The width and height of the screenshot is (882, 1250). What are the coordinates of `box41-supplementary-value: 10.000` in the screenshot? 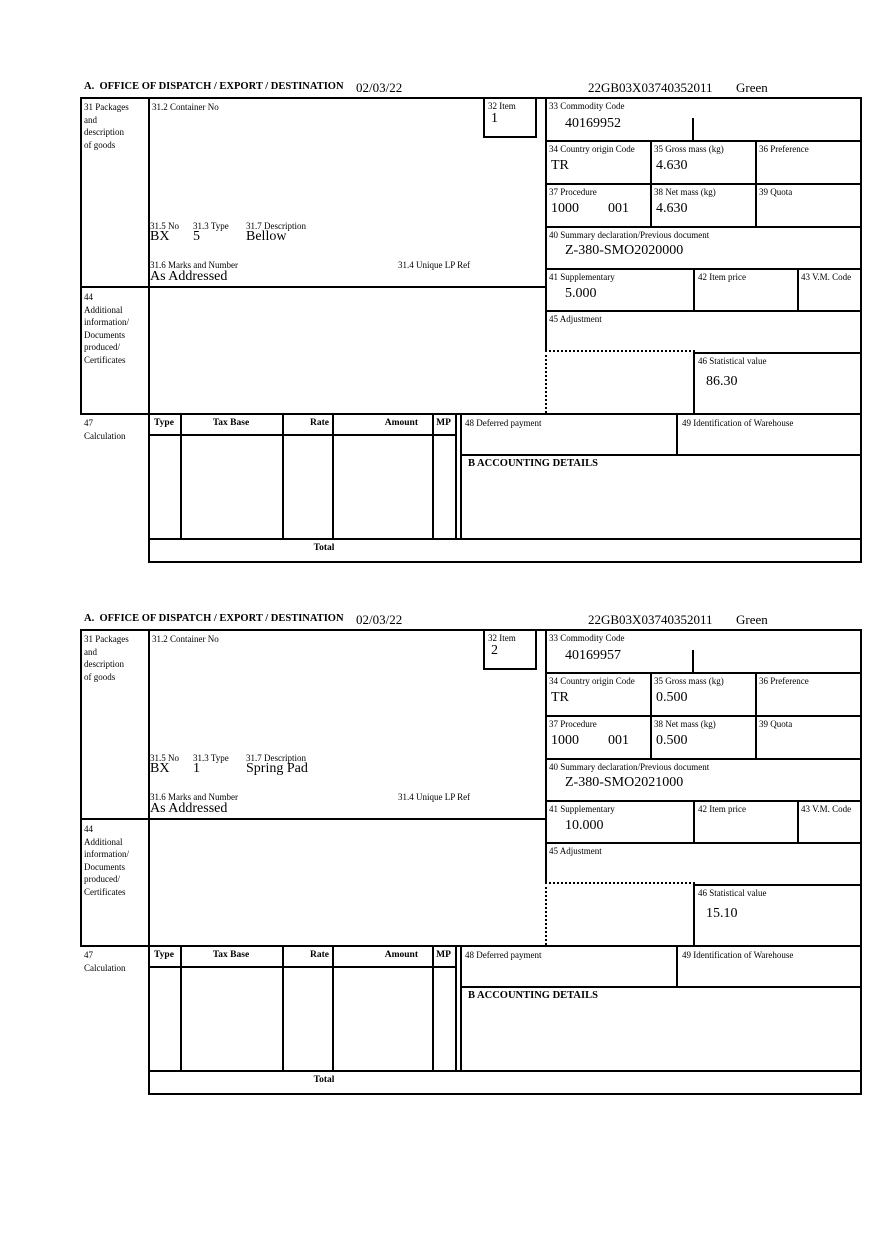 It's located at (584, 825).